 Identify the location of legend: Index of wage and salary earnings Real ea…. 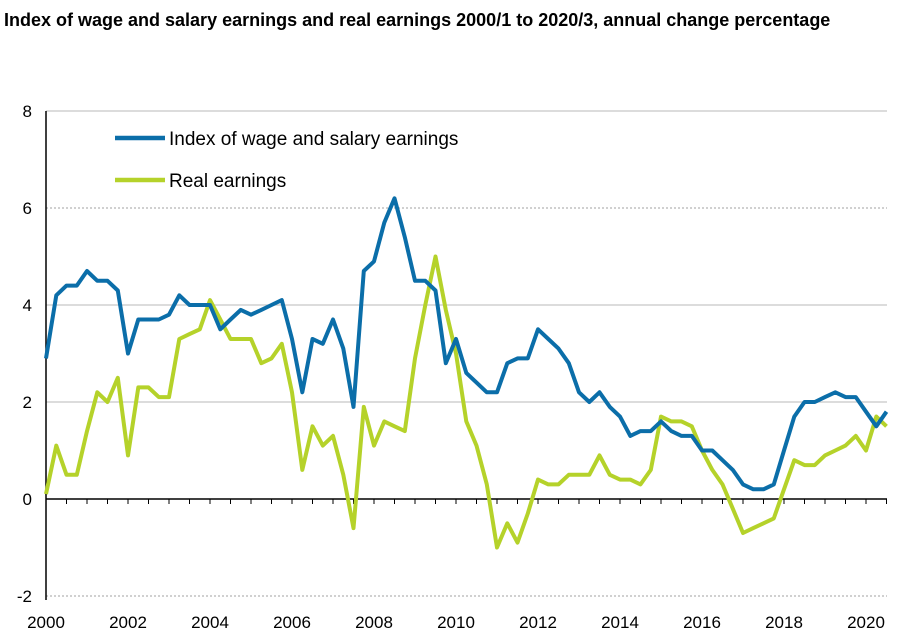
(286, 160).